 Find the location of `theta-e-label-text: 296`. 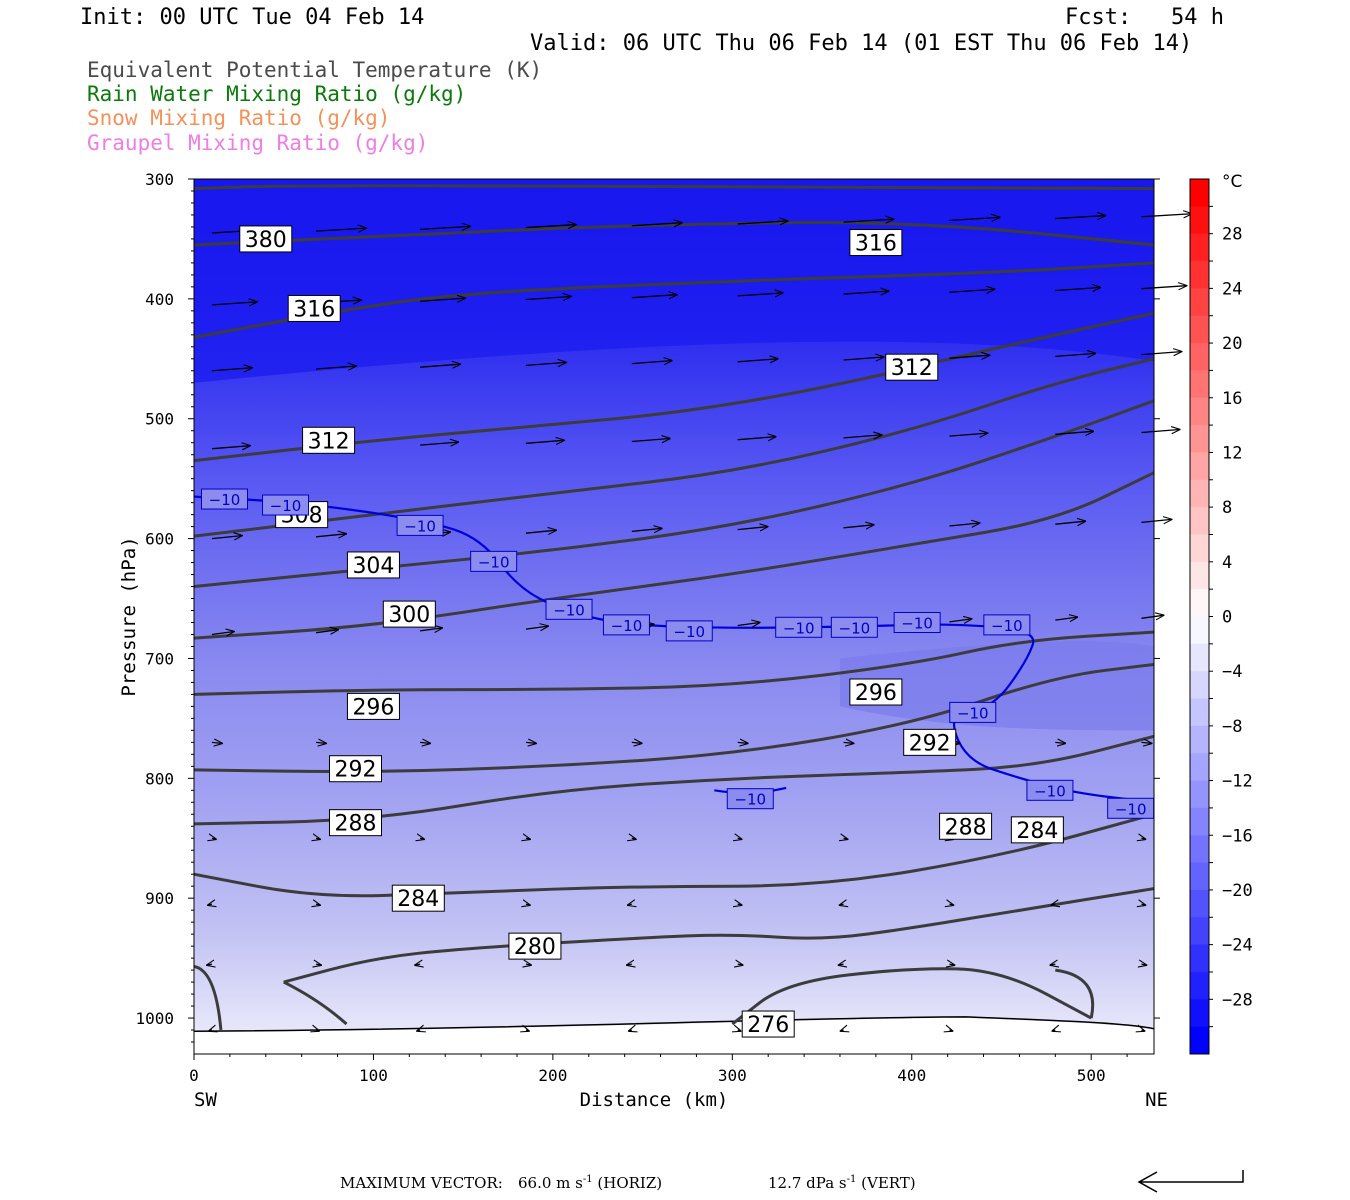

theta-e-label-text: 296 is located at coordinates (876, 693).